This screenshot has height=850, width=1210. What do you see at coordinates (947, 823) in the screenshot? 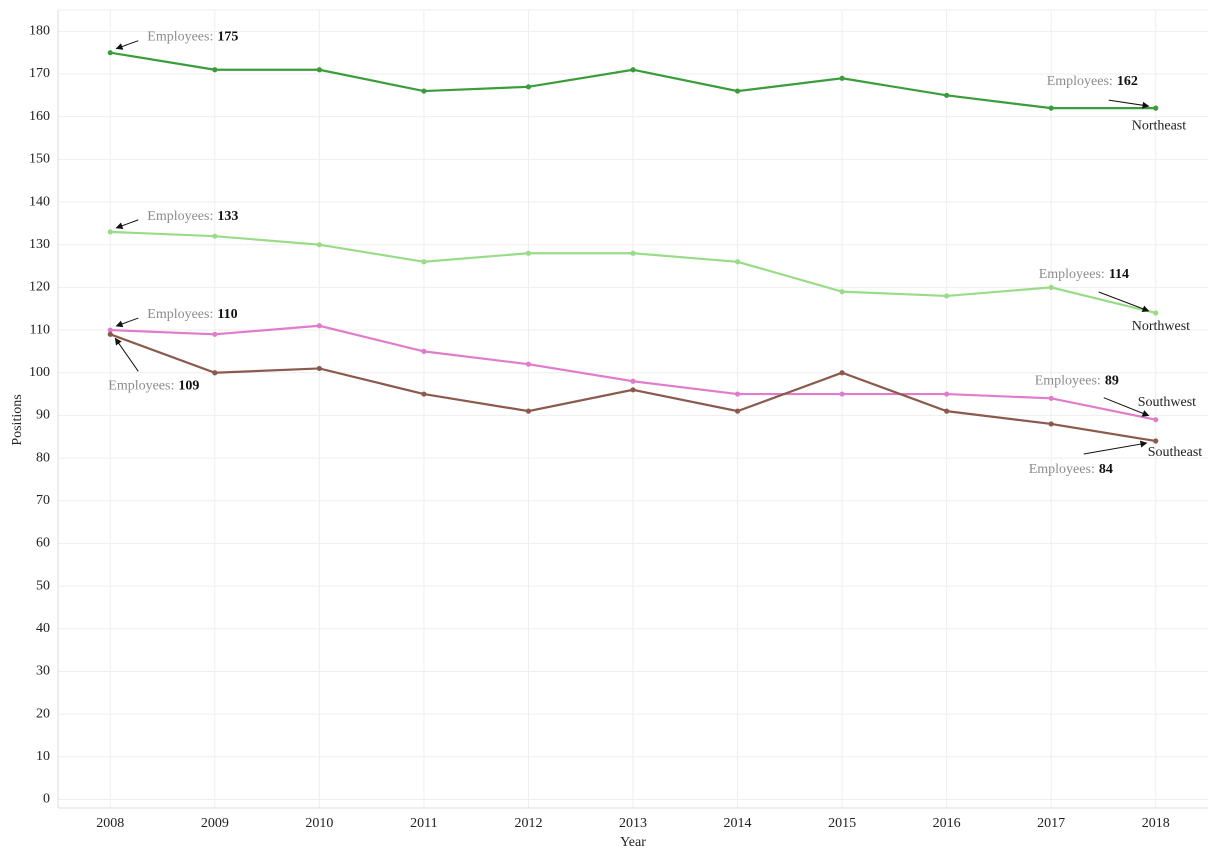
I see `x-tick-label: 2016` at bounding box center [947, 823].